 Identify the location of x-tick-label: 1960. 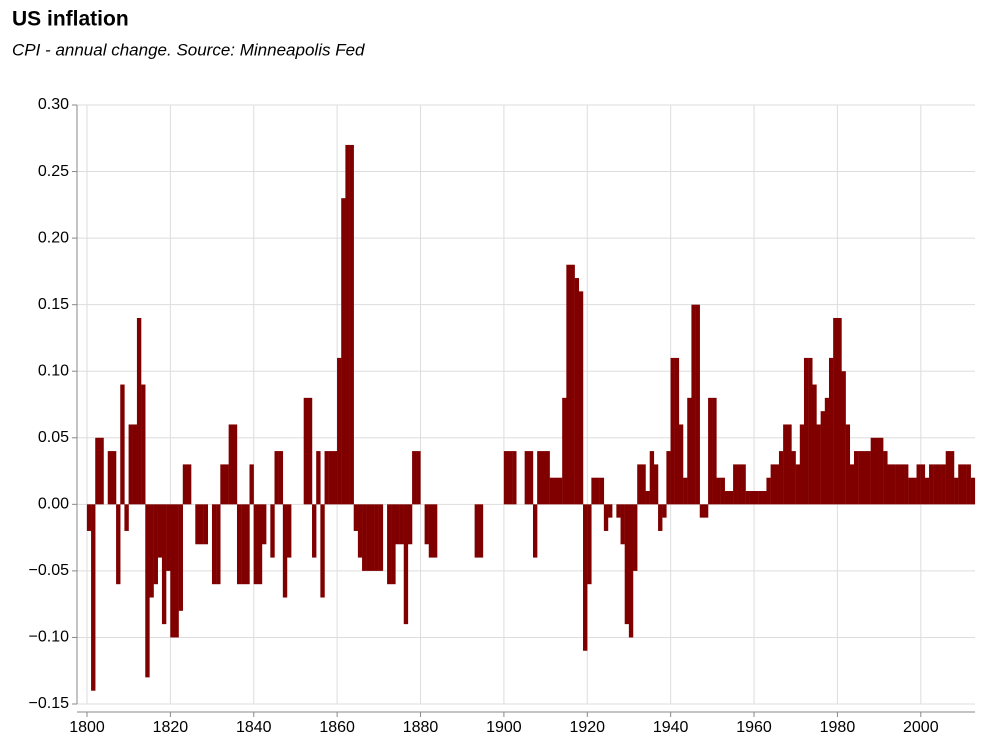
(754, 727).